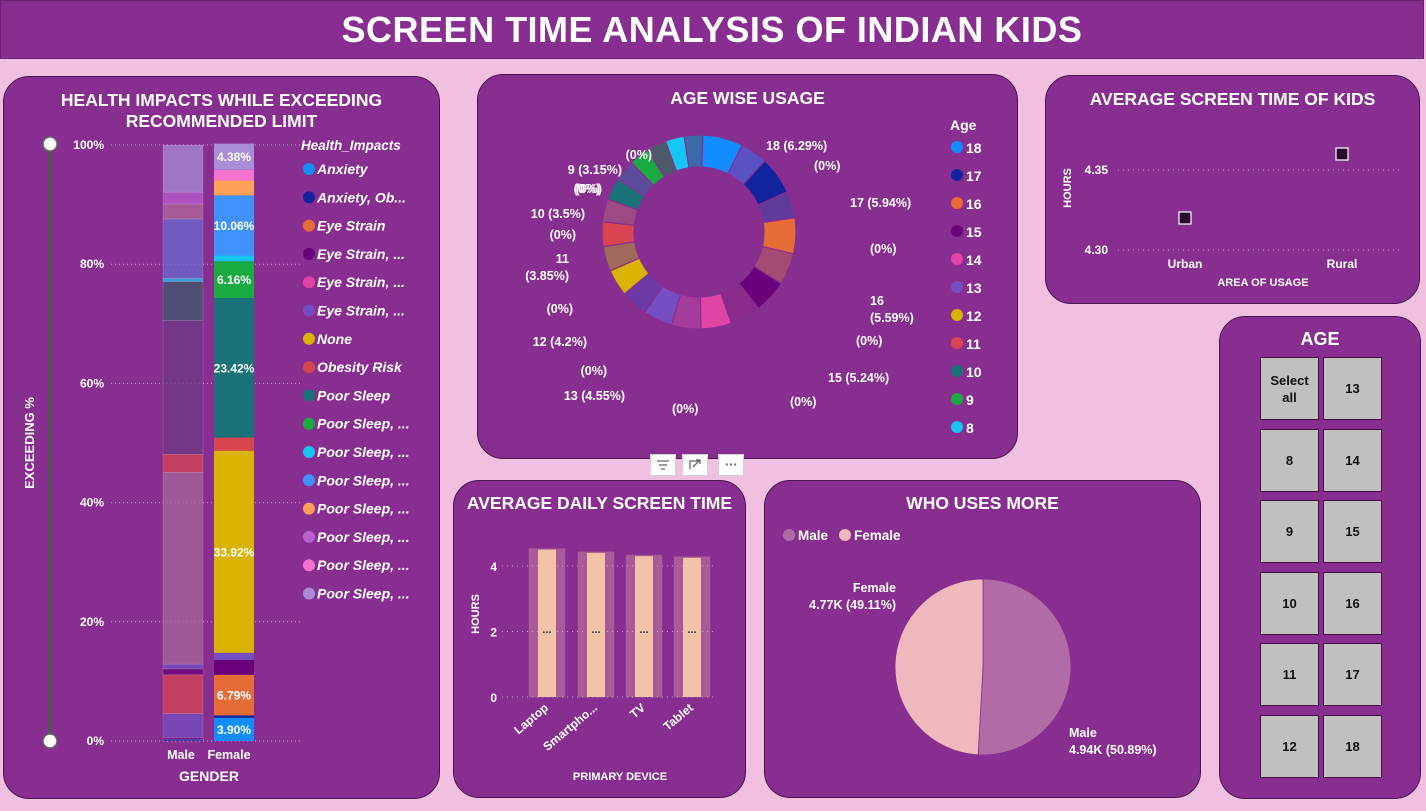 The height and width of the screenshot is (811, 1426). What do you see at coordinates (351, 145) in the screenshot?
I see `health-legend-title: Health_Impacts` at bounding box center [351, 145].